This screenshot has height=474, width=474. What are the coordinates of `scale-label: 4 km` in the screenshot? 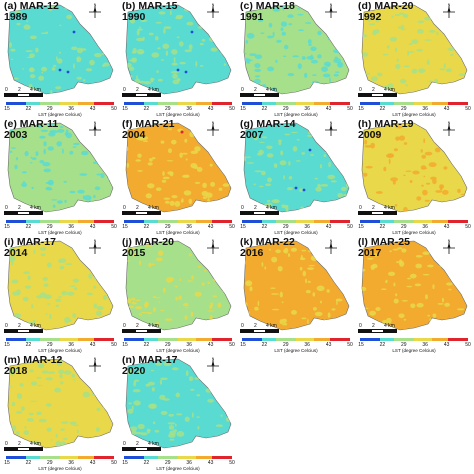 It's located at (35, 208).